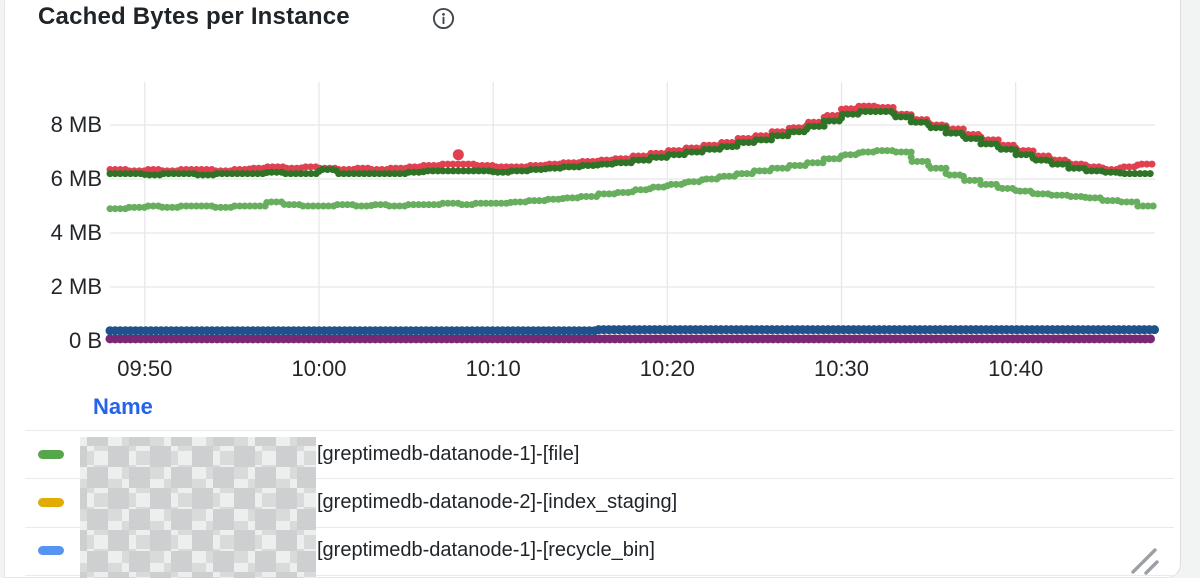  I want to click on outlier-point, so click(458, 155).